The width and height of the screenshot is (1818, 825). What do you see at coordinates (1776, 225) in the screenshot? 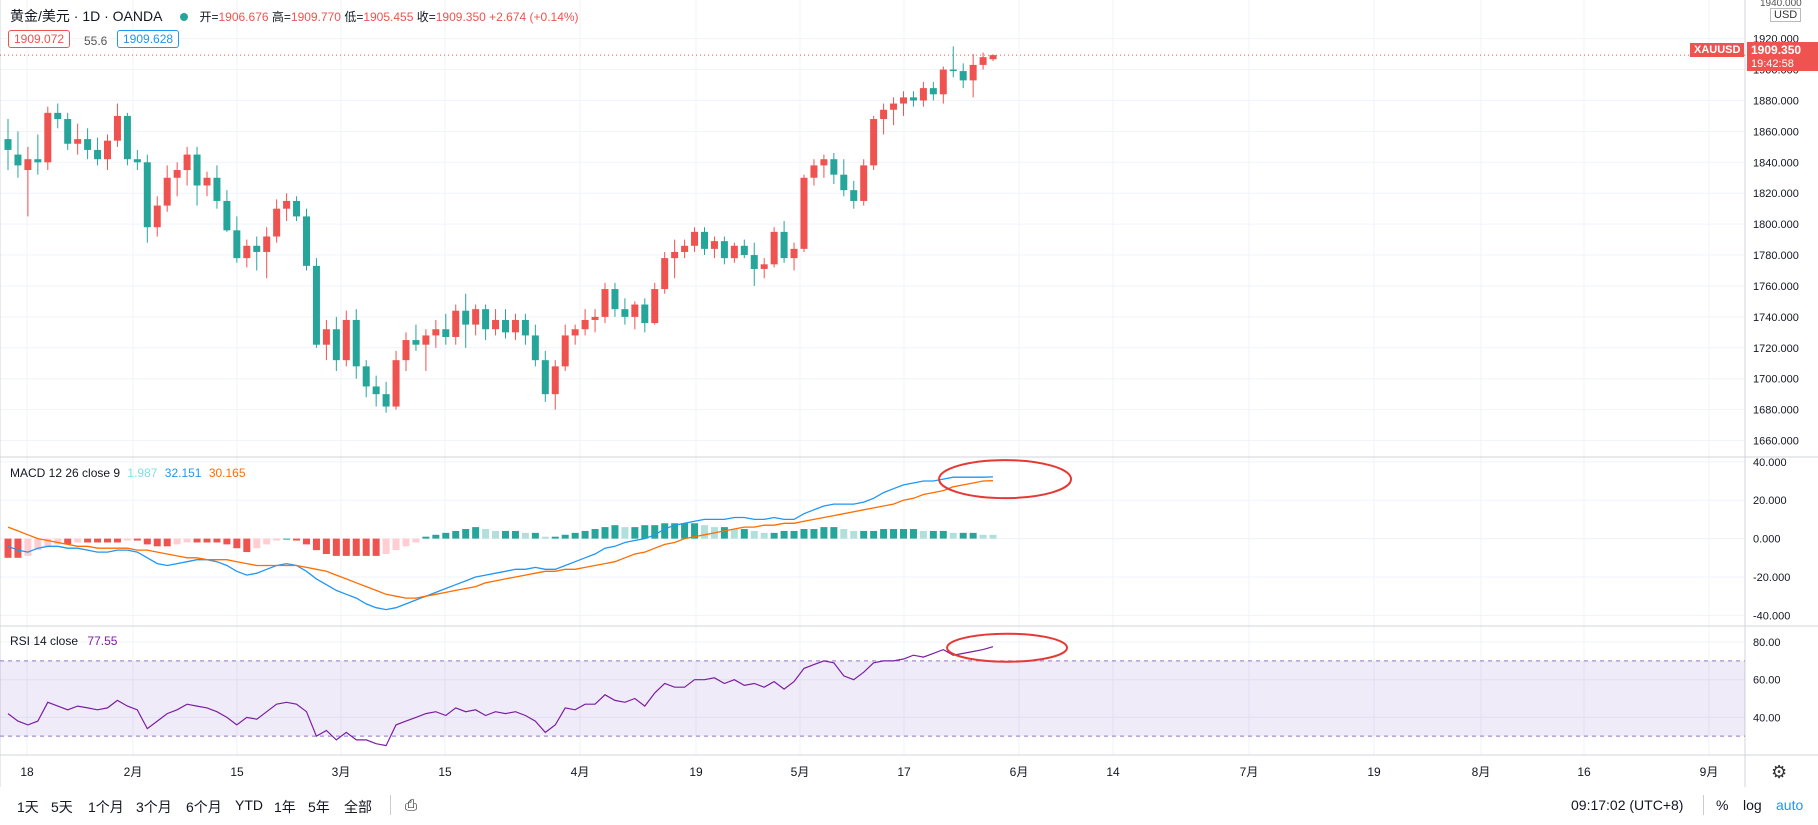
I see `price-tick-label: 1800.000` at bounding box center [1776, 225].